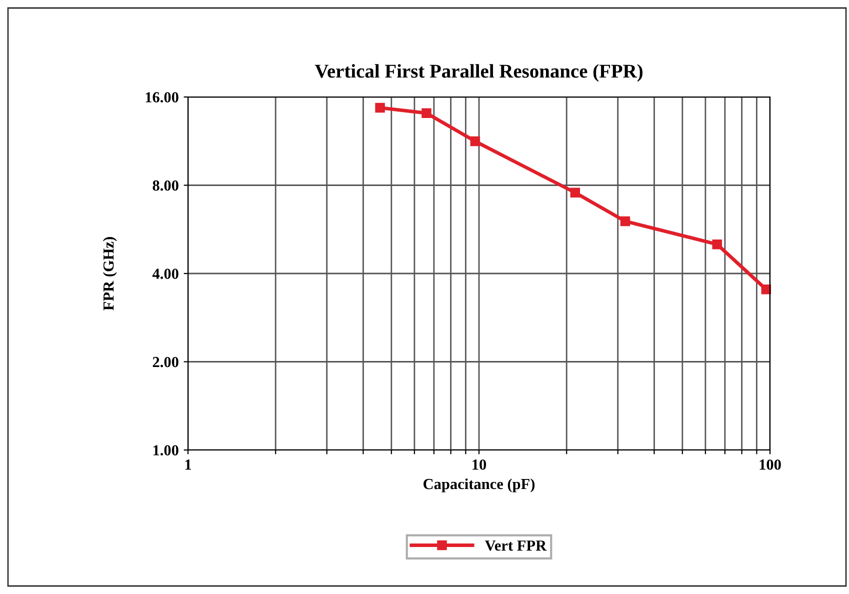 Image resolution: width=849 pixels, height=594 pixels. I want to click on y-axis-title: FPR (GHz), so click(109, 273).